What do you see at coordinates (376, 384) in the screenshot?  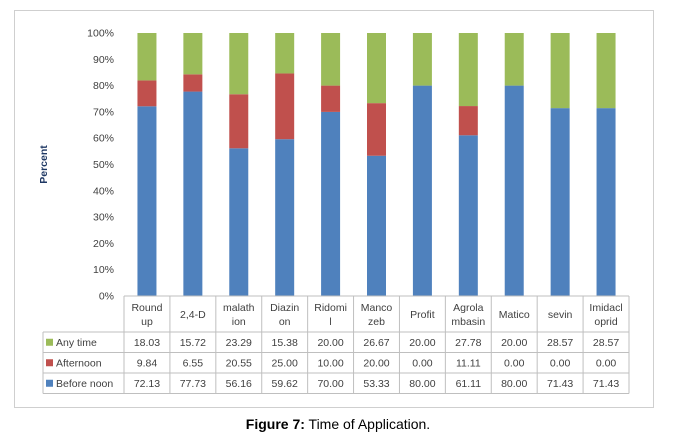 I see `data-table-value: 53.33` at bounding box center [376, 384].